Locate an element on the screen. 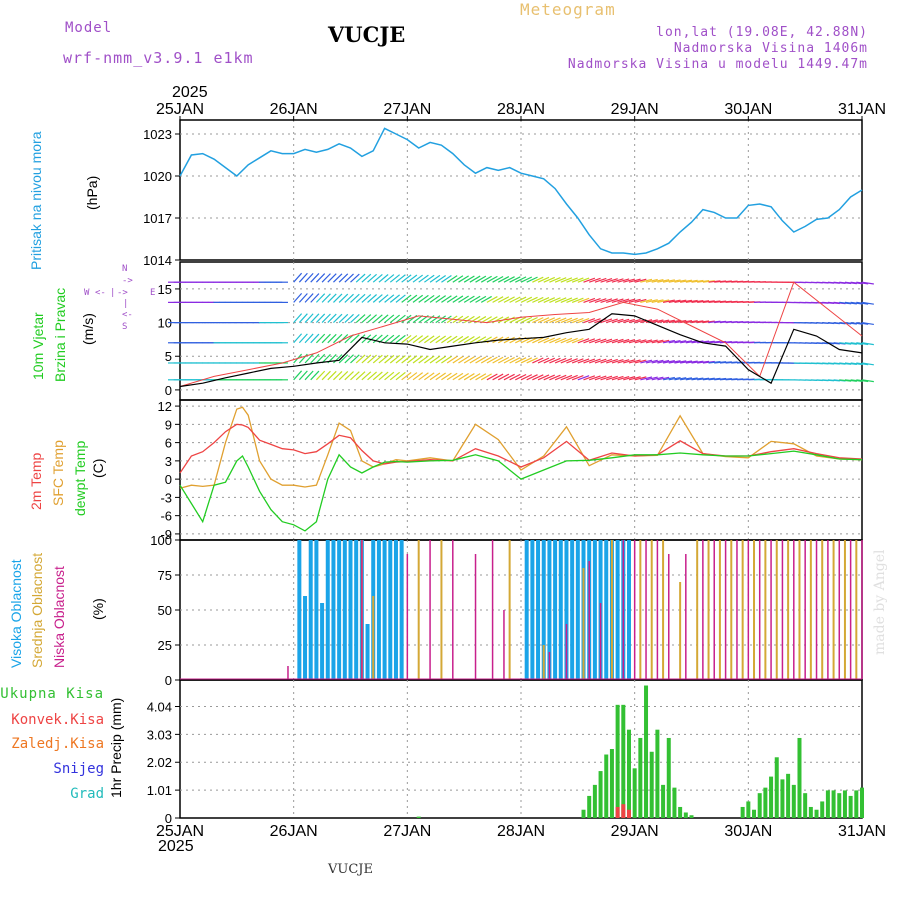 This screenshot has height=900, width=900. meteogram-title: Meteogram is located at coordinates (568, 9).